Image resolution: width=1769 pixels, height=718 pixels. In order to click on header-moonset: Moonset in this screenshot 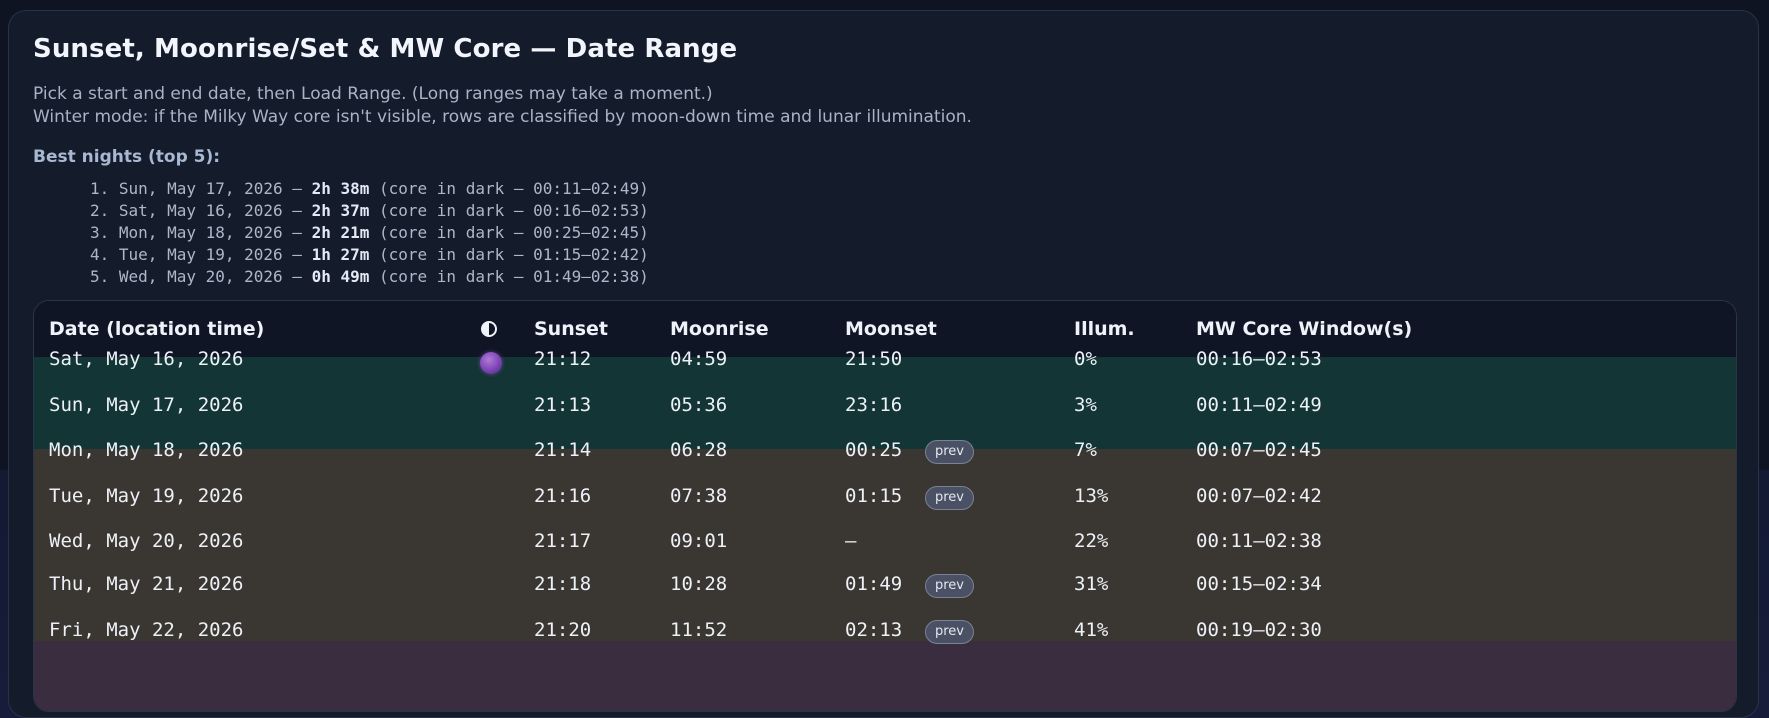, I will do `click(891, 329)`.